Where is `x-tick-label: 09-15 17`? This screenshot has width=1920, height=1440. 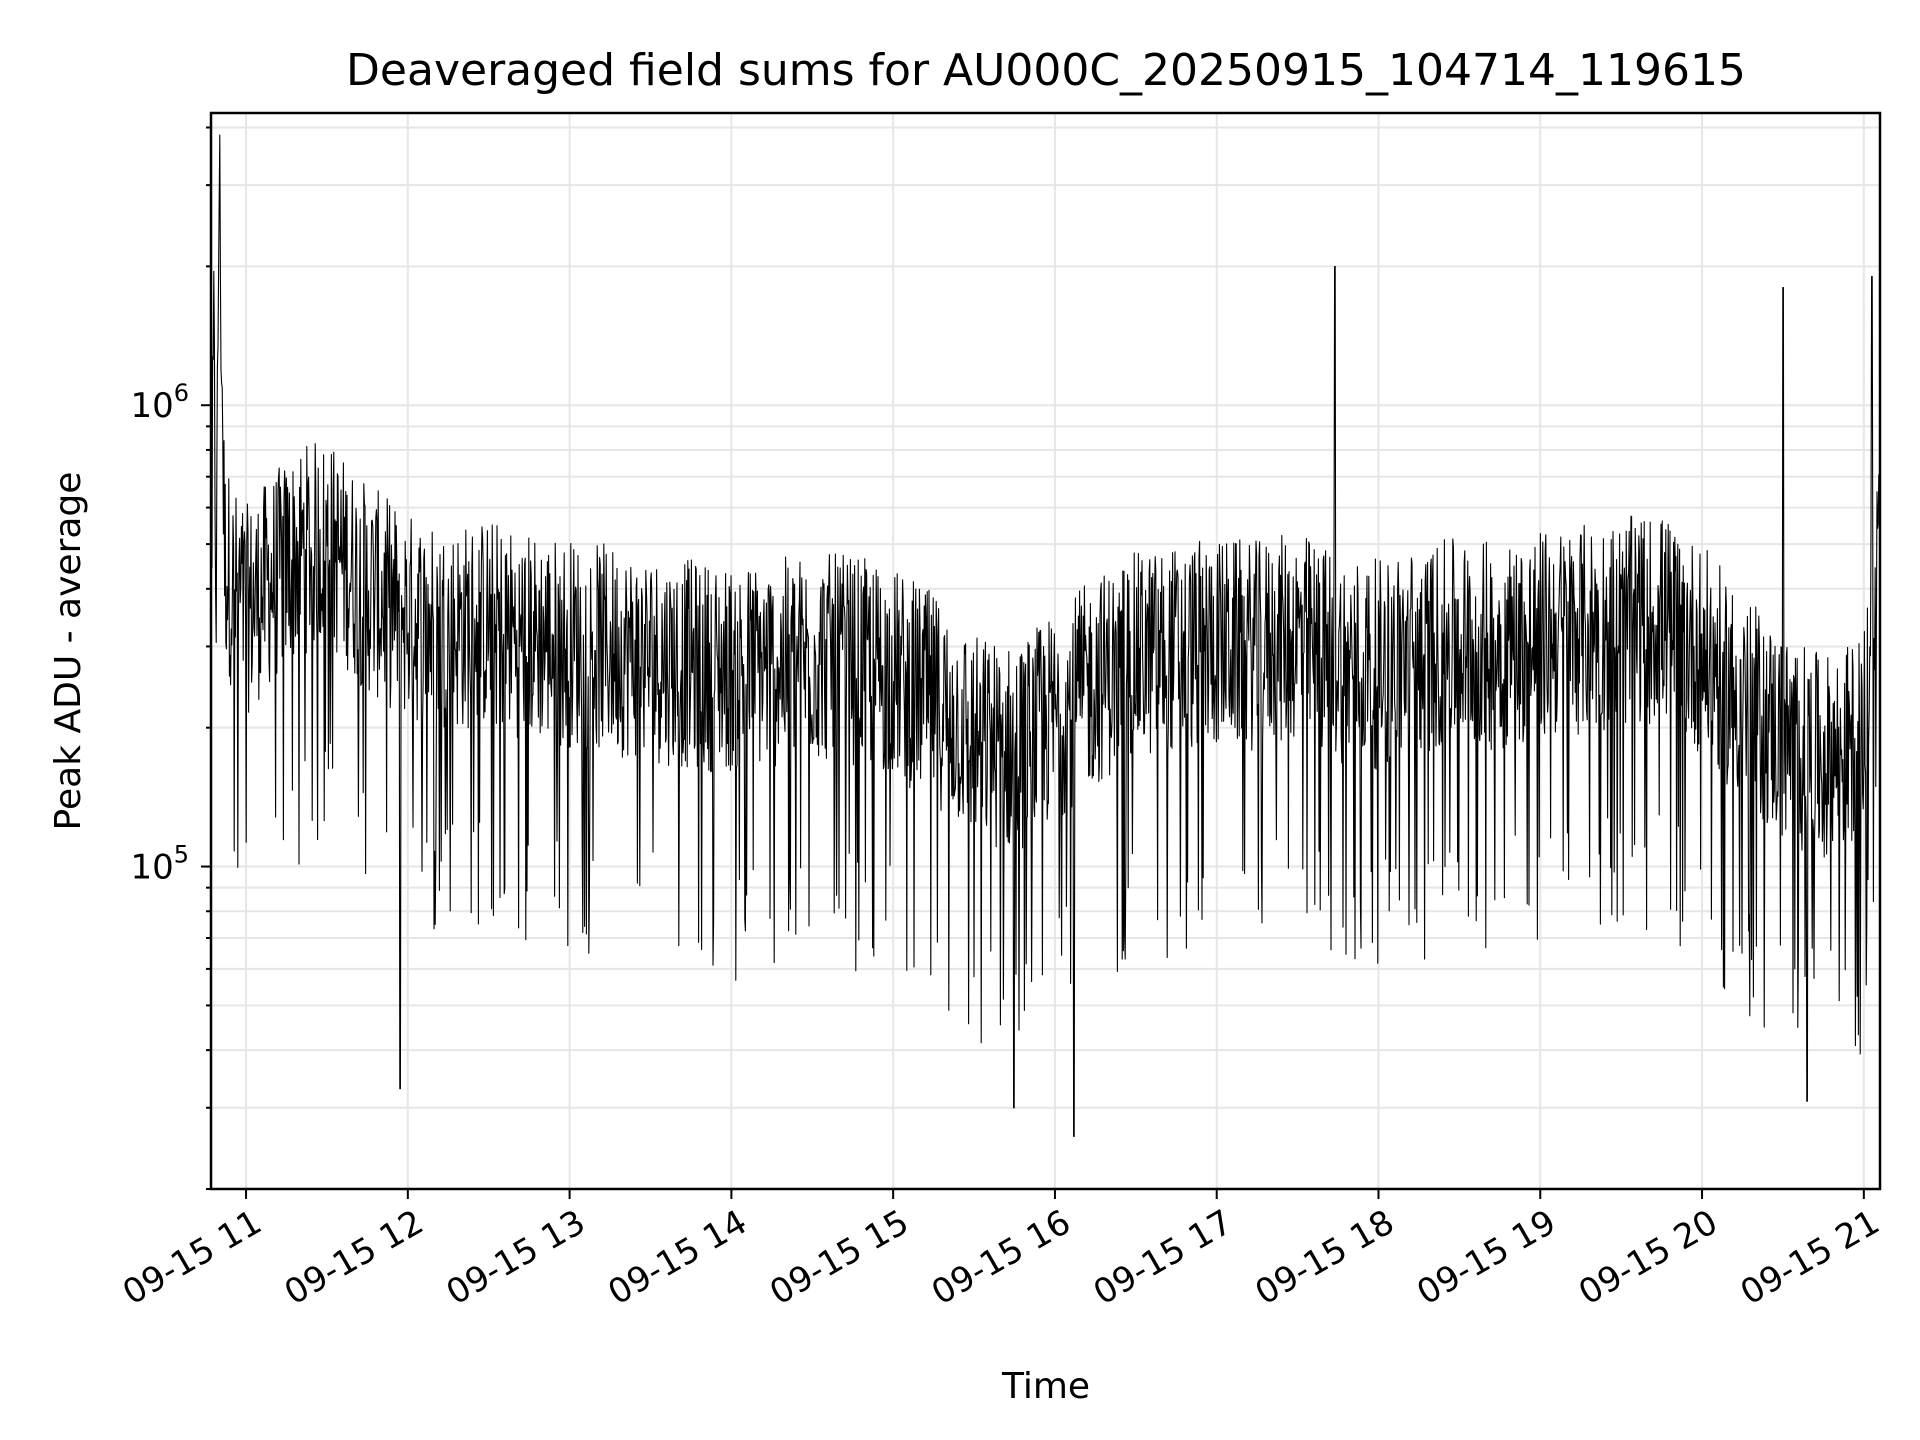 x-tick-label: 09-15 17 is located at coordinates (1163, 1257).